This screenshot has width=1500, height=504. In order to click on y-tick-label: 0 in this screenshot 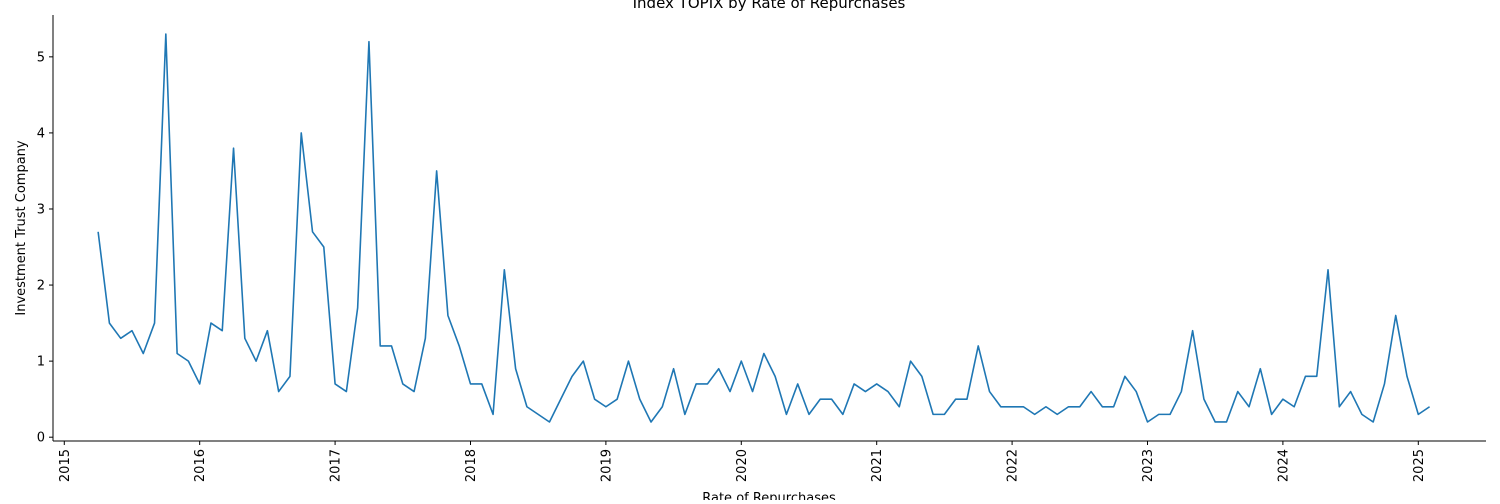, I will do `click(41, 438)`.